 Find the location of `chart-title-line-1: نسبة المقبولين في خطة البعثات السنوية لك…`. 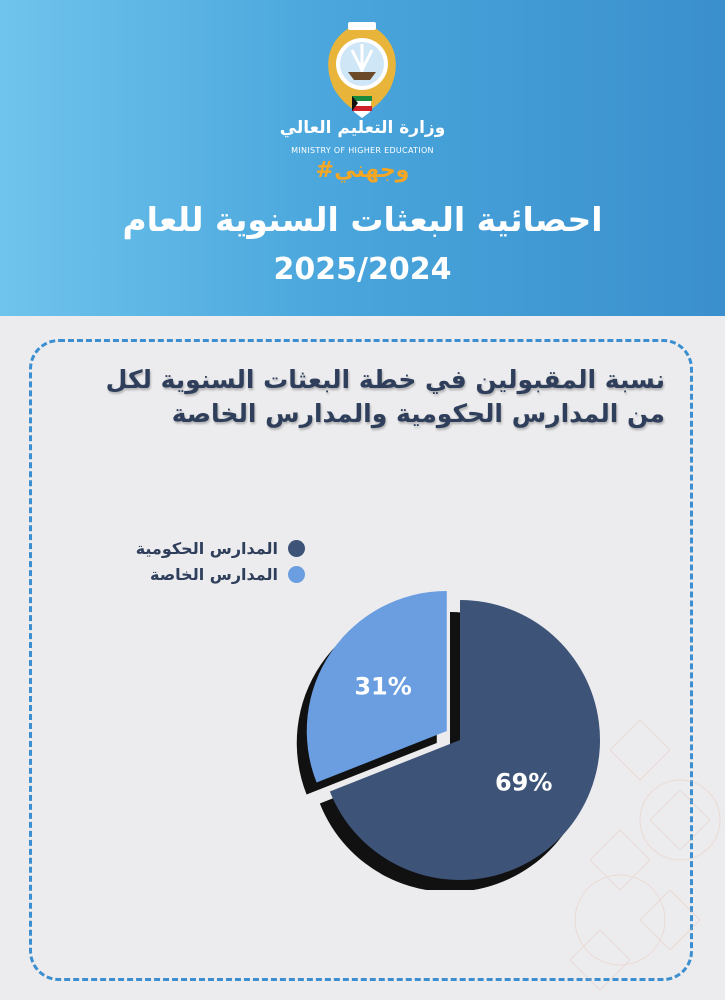

chart-title-line-1: نسبة المقبولين في خطة البعثات السنوية لك… is located at coordinates (385, 379).